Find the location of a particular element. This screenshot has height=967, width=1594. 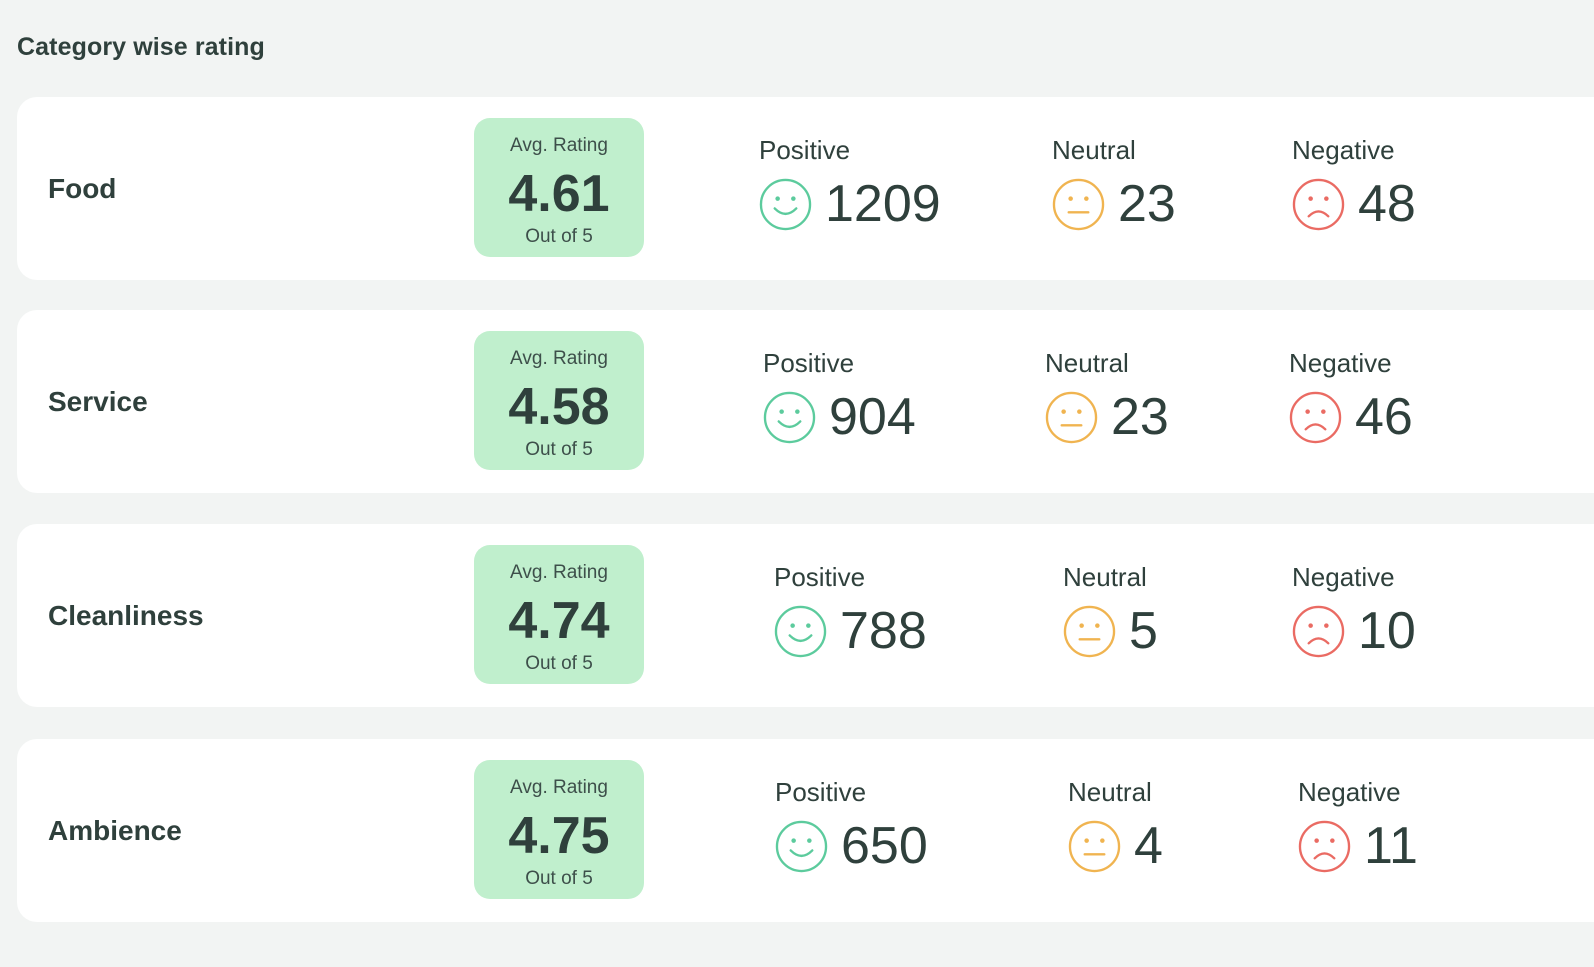

positive-stat: Positive 904 is located at coordinates (839, 396).